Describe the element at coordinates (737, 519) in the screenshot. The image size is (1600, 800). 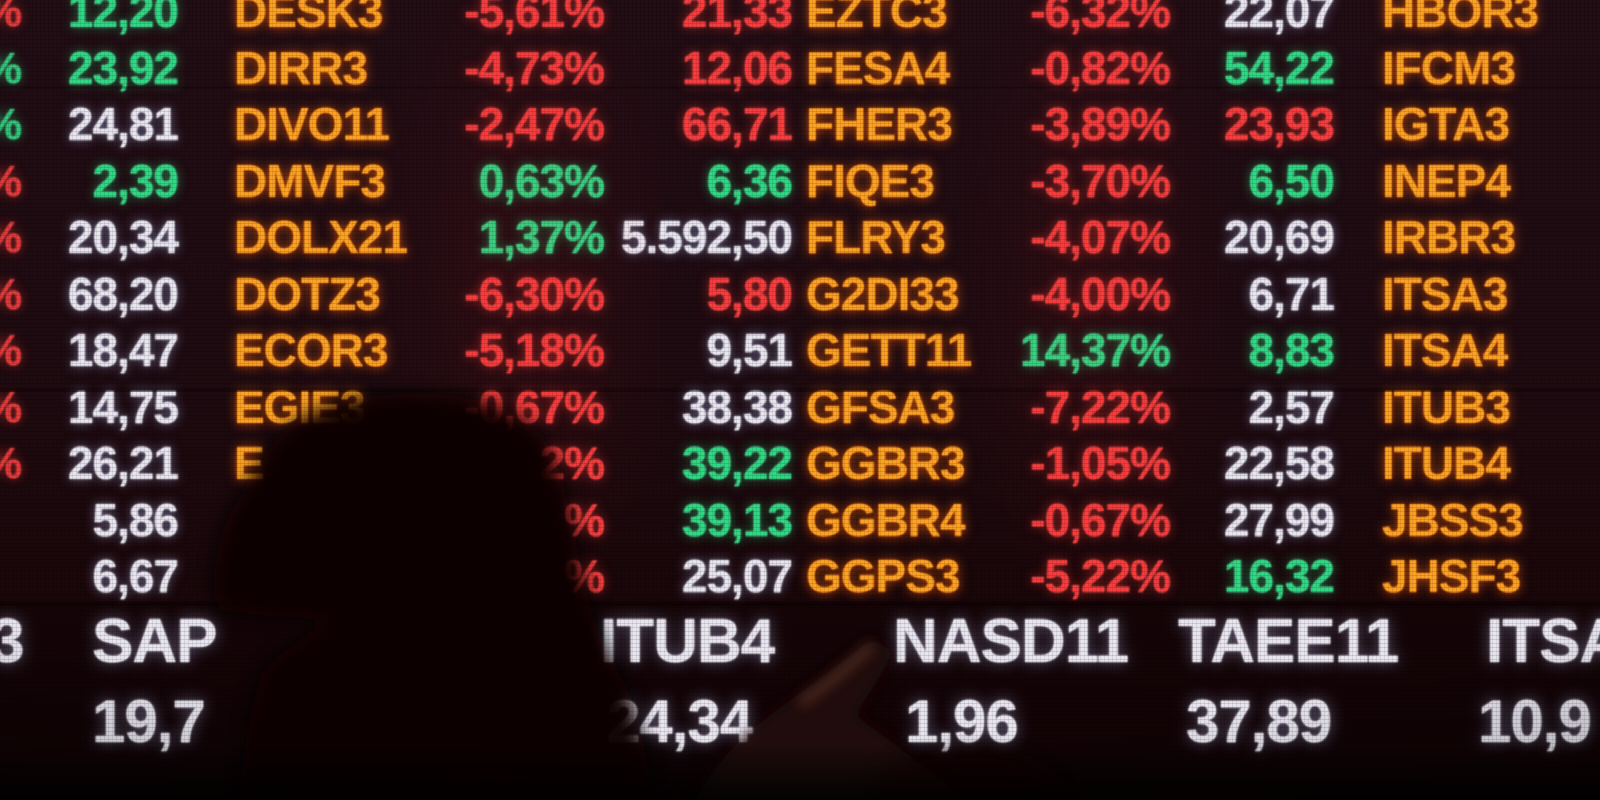
I see `price-cell: 39,13` at that location.